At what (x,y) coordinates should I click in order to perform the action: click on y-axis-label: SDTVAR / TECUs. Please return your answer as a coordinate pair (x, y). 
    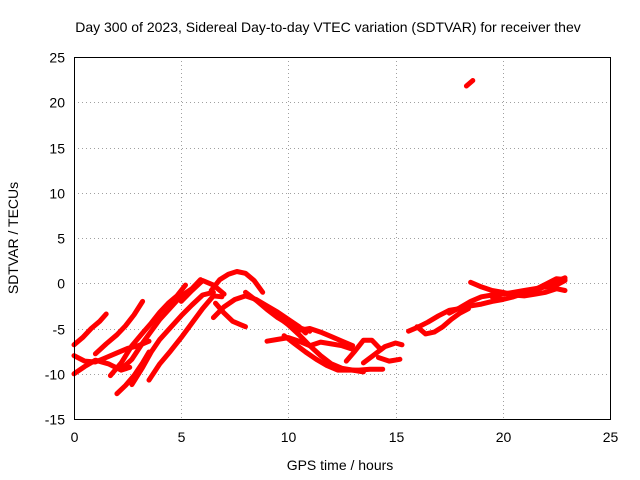
    Looking at the image, I should click on (13, 238).